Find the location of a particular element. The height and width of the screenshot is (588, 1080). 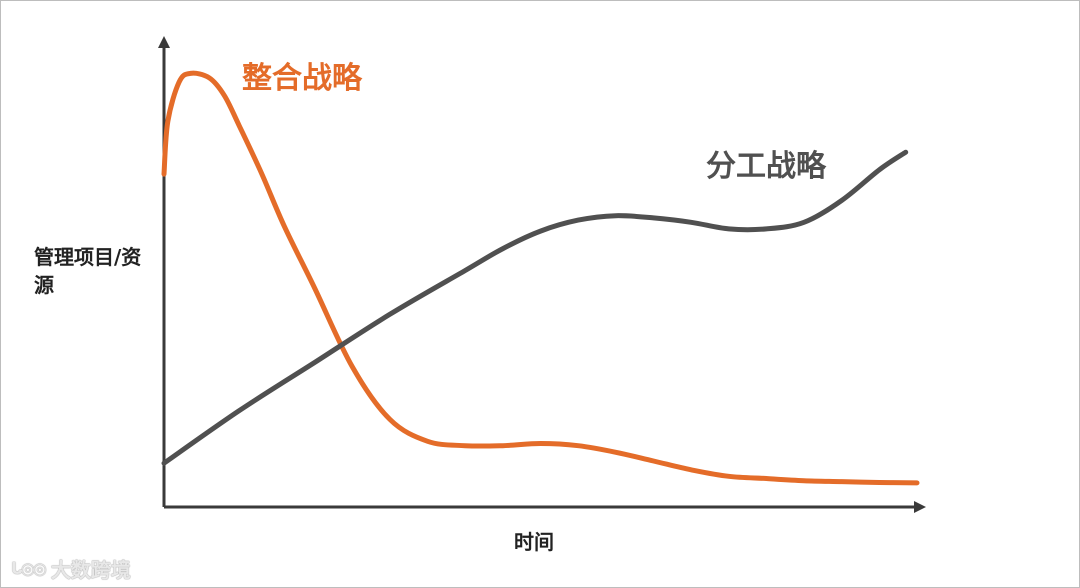

series-label-integrate: 整合战略 is located at coordinates (302, 78).